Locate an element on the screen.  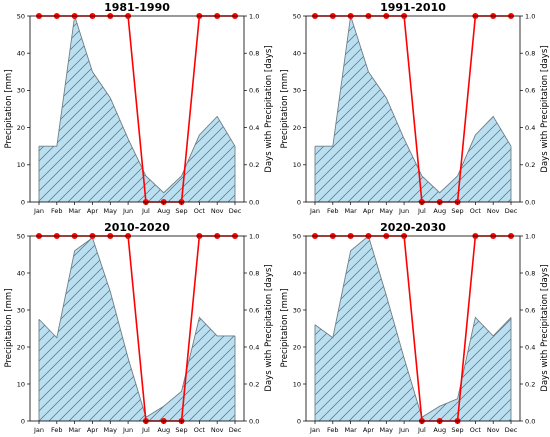
panel-2-xtick-label: May is located at coordinates (387, 211).